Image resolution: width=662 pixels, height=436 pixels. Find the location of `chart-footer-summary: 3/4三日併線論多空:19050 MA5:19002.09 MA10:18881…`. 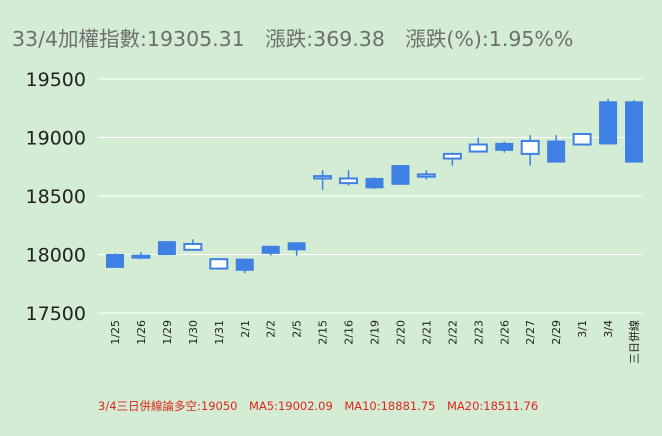

chart-footer-summary: 3/4三日併線論多空:19050 MA5:19002.09 MA10:18881… is located at coordinates (318, 406).